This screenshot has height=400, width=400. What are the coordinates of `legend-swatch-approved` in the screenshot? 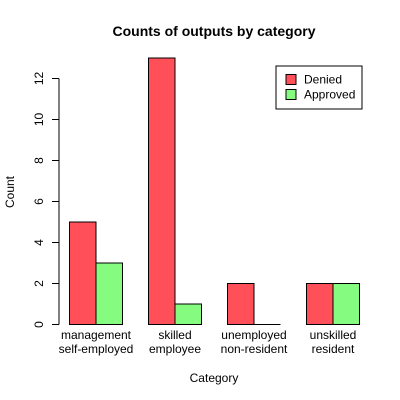 It's located at (291, 94).